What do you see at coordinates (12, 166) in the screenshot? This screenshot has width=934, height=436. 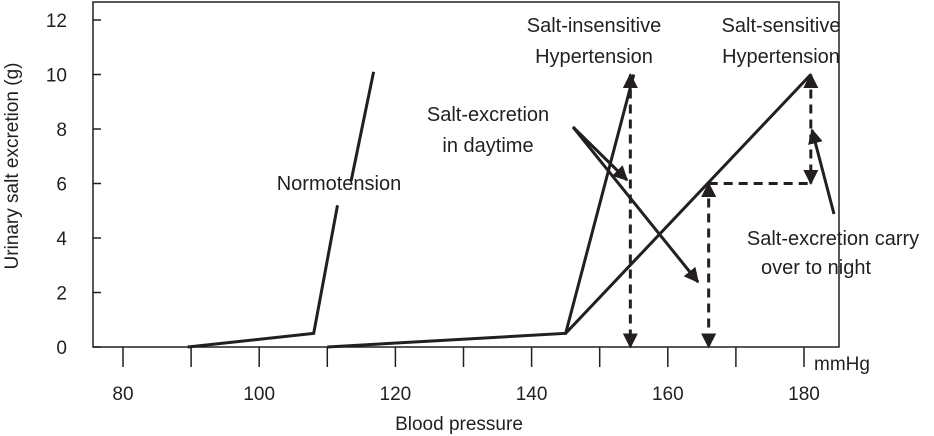 I see `y-axis-title: Urinary salt excretion (g)` at bounding box center [12, 166].